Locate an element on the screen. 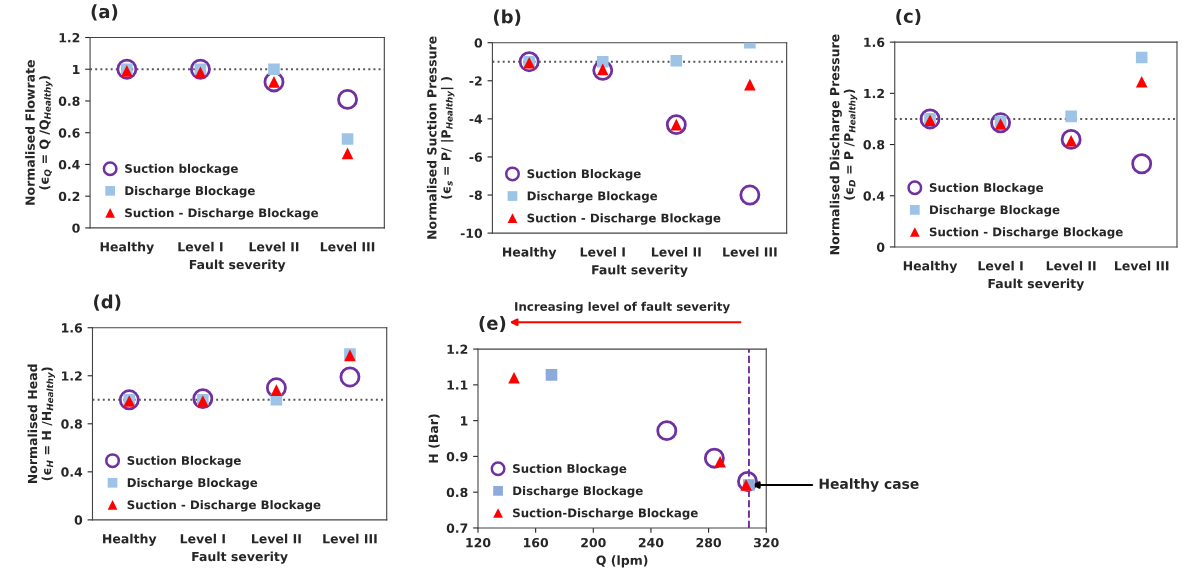  y-tick-label: 1.1 is located at coordinates (457, 385).